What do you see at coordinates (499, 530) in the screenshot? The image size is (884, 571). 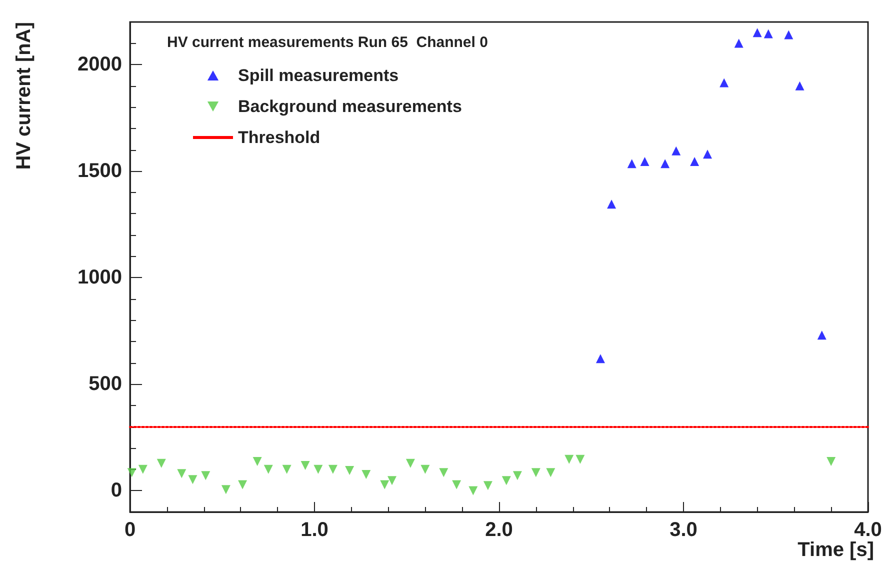 I see `x-tick-label: 2.0` at bounding box center [499, 530].